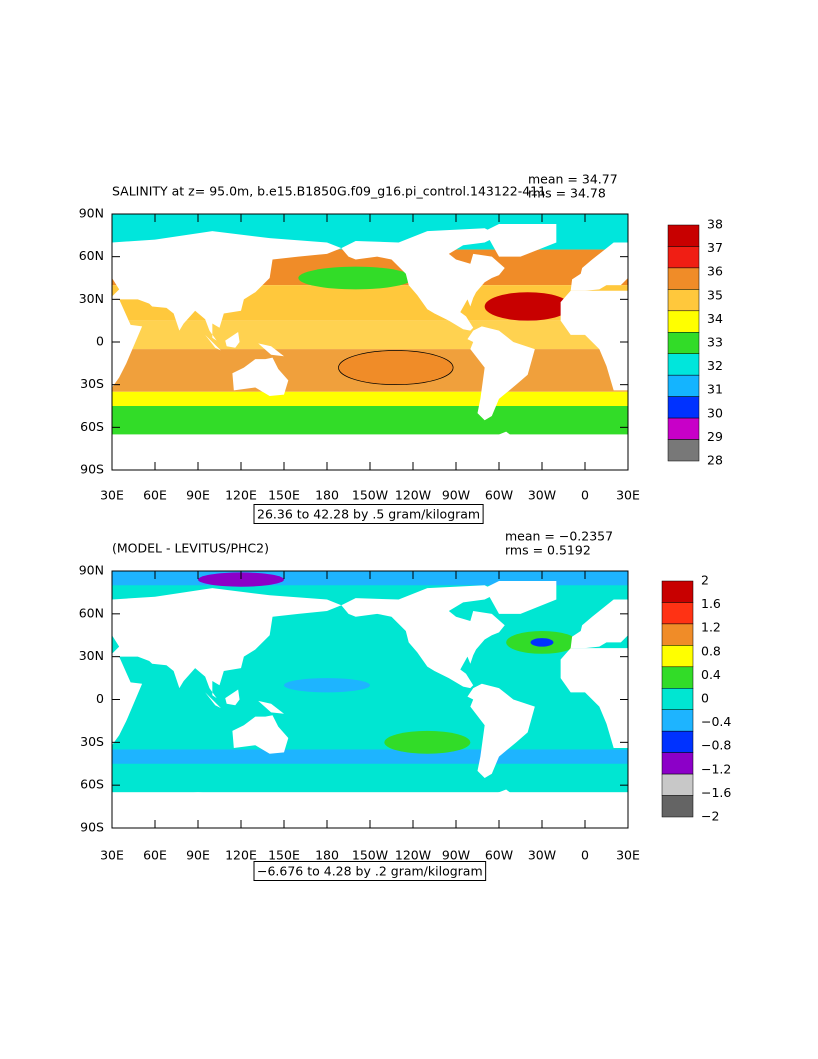 The image size is (818, 1059). Describe the element at coordinates (705, 580) in the screenshot. I see `colorbar-label: 2` at that location.